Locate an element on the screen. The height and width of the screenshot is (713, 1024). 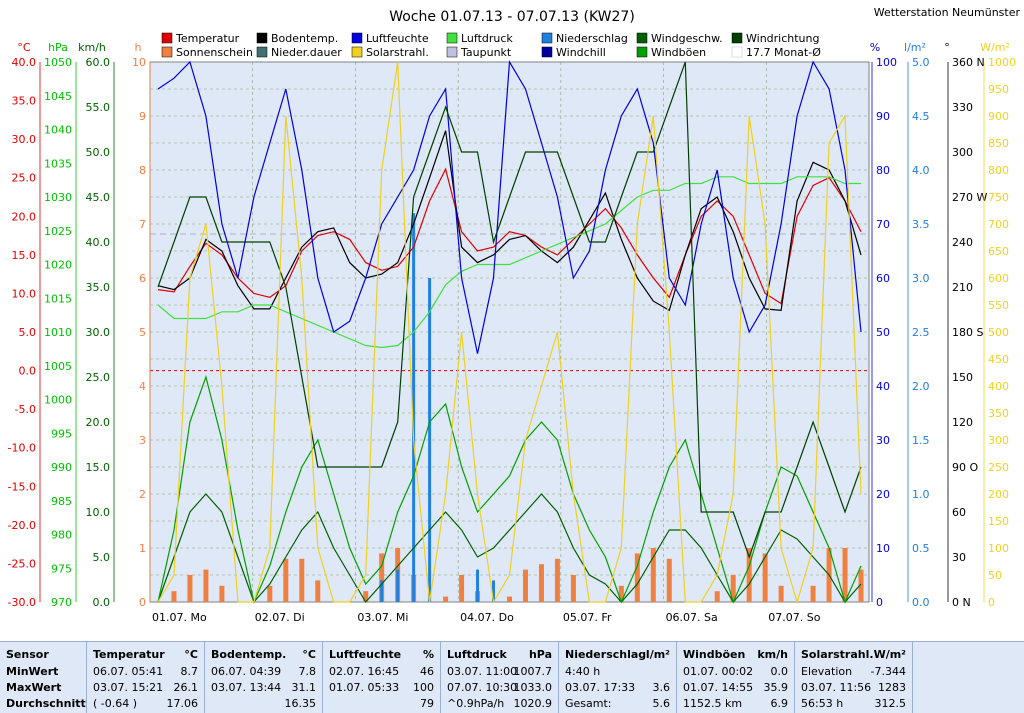
axis-0-tick-10: -10.0 is located at coordinates (22, 448).